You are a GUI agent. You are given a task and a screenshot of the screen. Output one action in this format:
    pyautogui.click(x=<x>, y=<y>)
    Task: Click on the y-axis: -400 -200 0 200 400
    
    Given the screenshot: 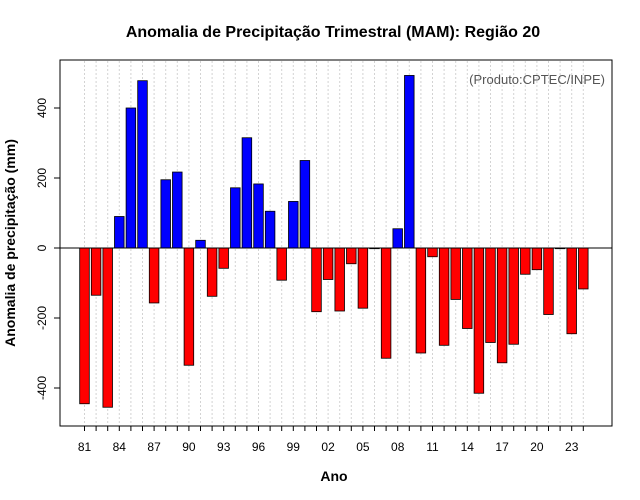 What is the action you would take?
    pyautogui.click(x=47, y=249)
    